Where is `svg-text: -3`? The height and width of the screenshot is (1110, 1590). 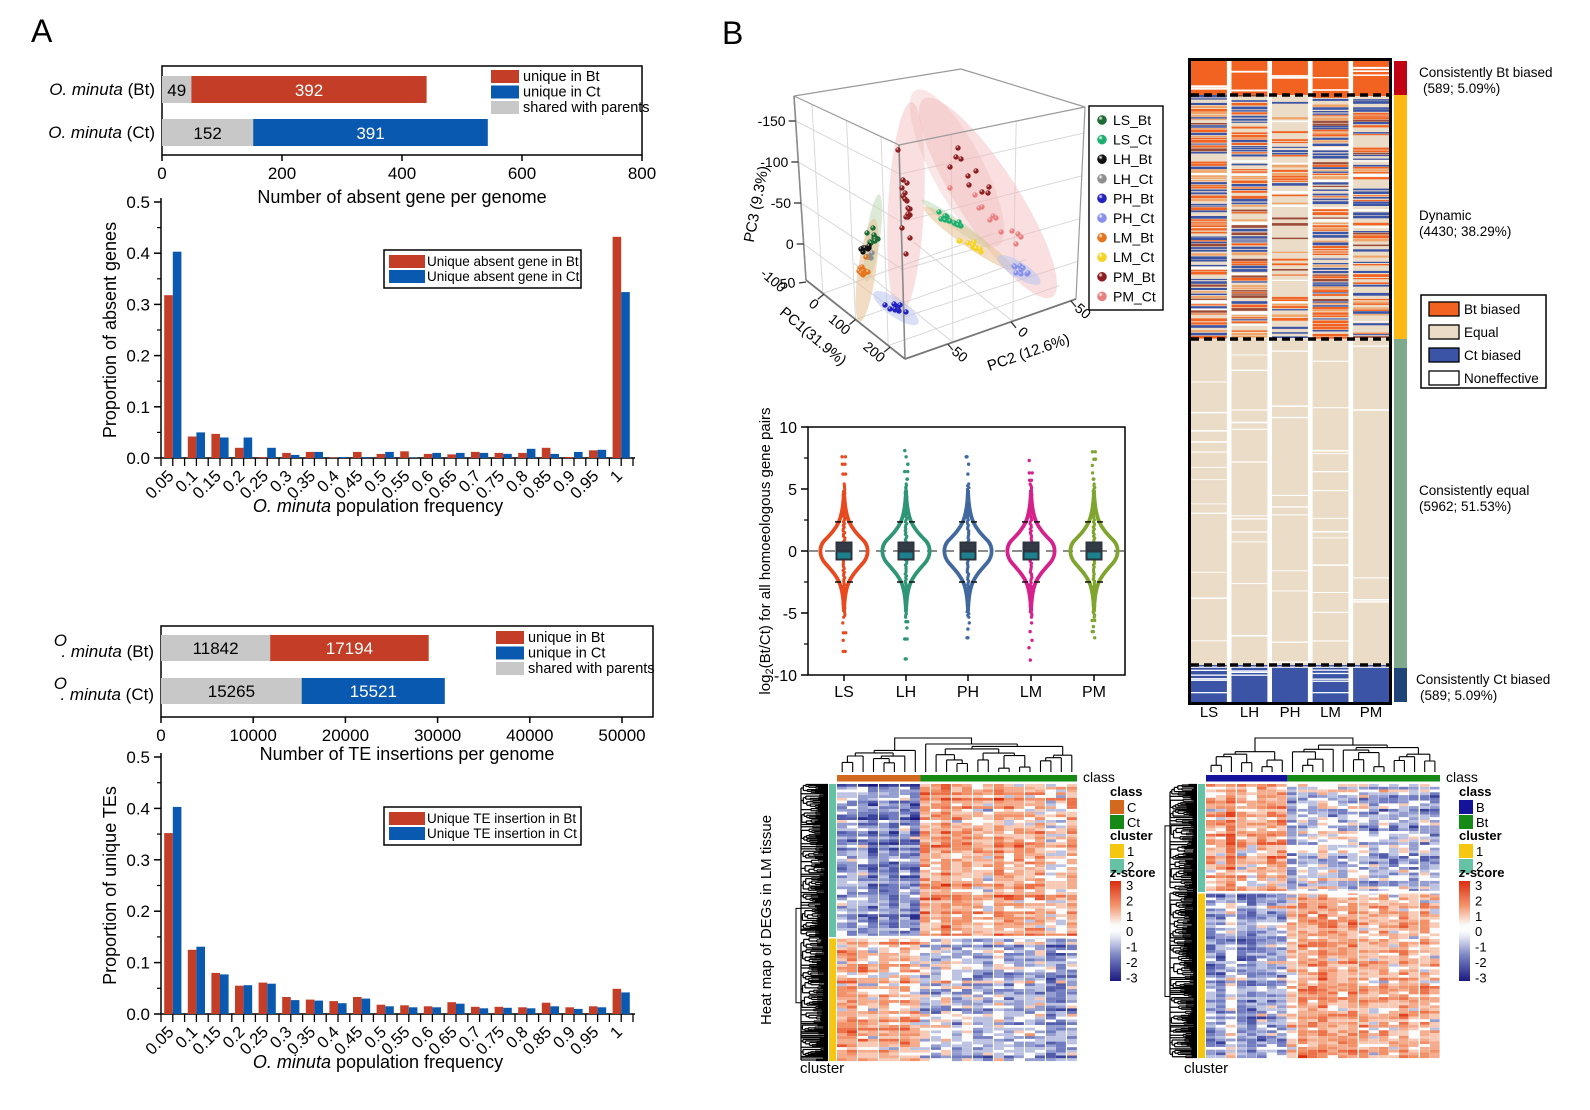
svg-text: -3 is located at coordinates (1132, 977).